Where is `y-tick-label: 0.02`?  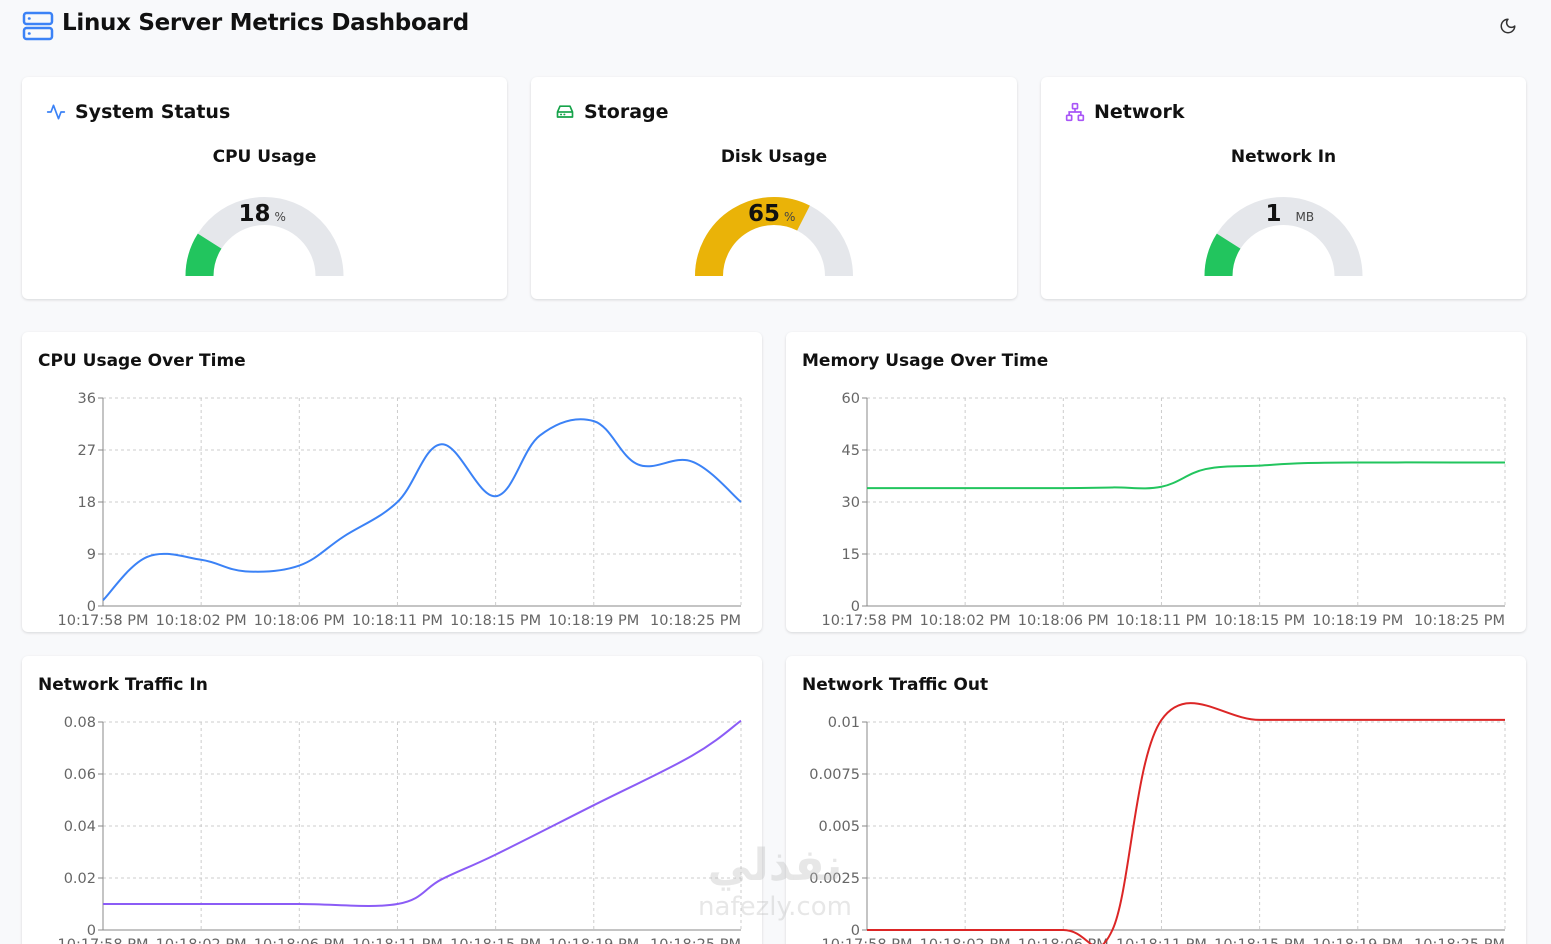
y-tick-label: 0.02 is located at coordinates (80, 879).